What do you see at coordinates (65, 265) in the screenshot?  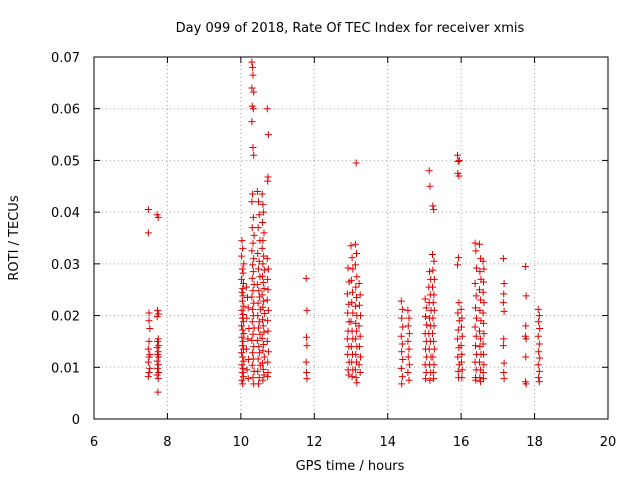 I see `y-tick-label: 0.03` at bounding box center [65, 265].